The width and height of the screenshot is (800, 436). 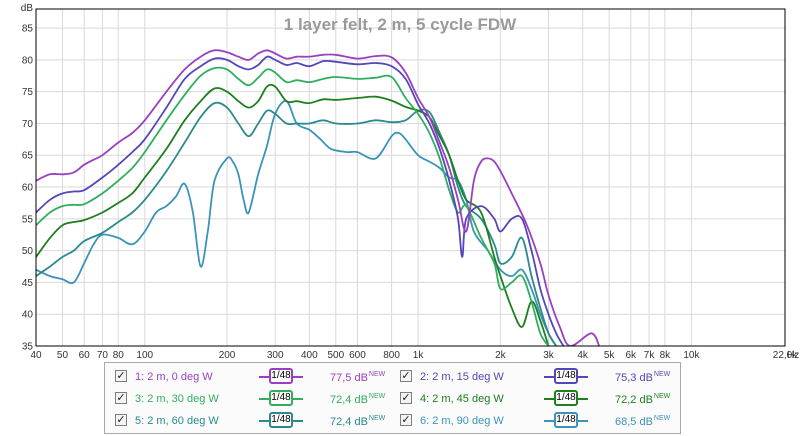 I want to click on legend-item-2: ✓ 2: 2 m, 15 deg W 1/48 75,3 dBNEW, so click(x=535, y=377).